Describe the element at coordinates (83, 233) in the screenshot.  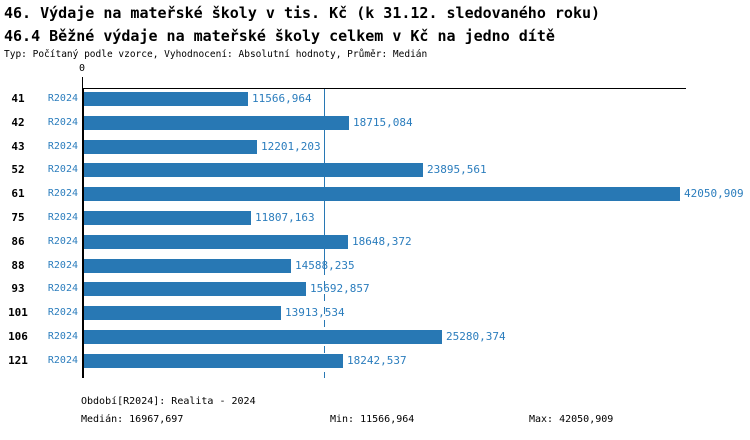
I see `y-axis-line` at that location.